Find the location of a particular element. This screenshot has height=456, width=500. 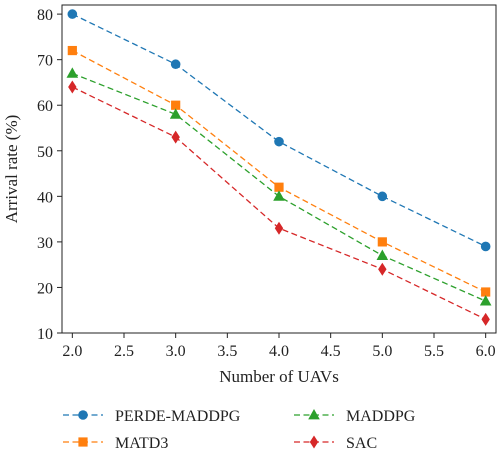

y-tick-label: 50 is located at coordinates (45, 152).